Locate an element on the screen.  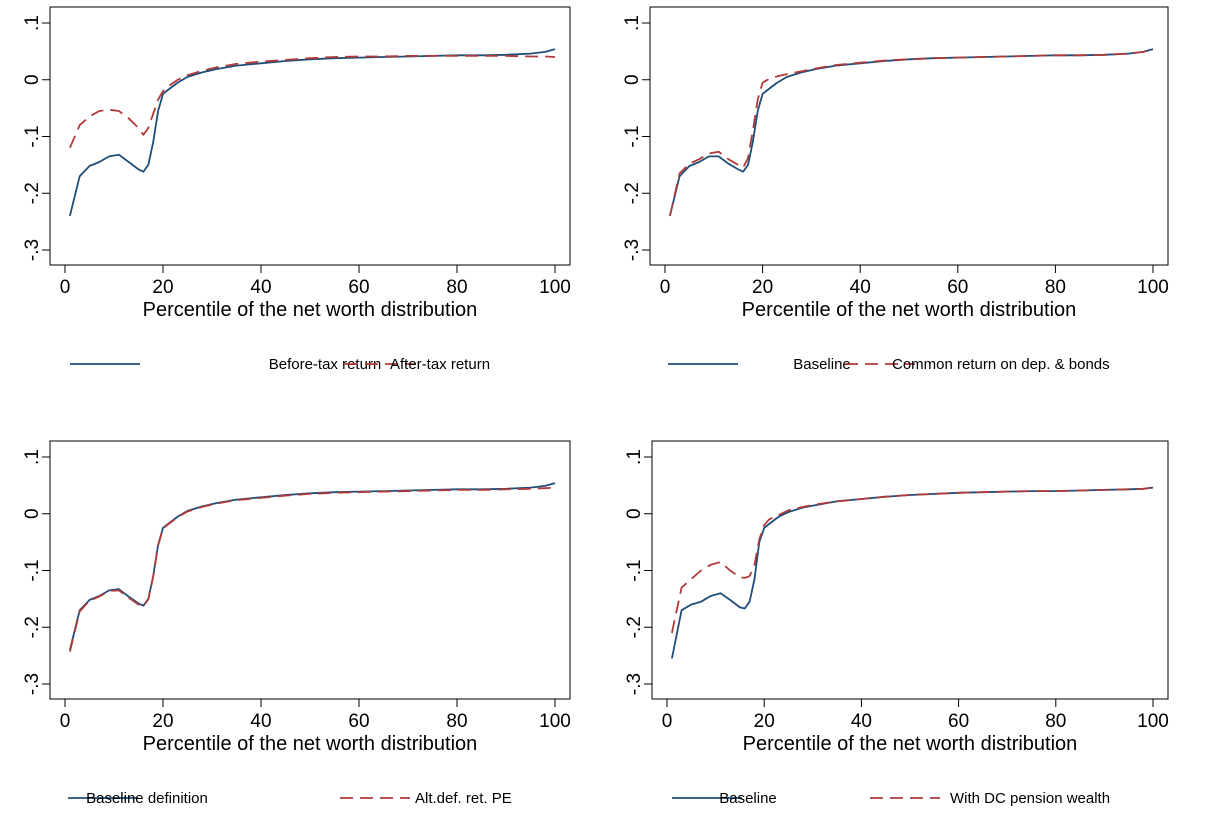
legend-label: After-tax return is located at coordinates (440, 364).